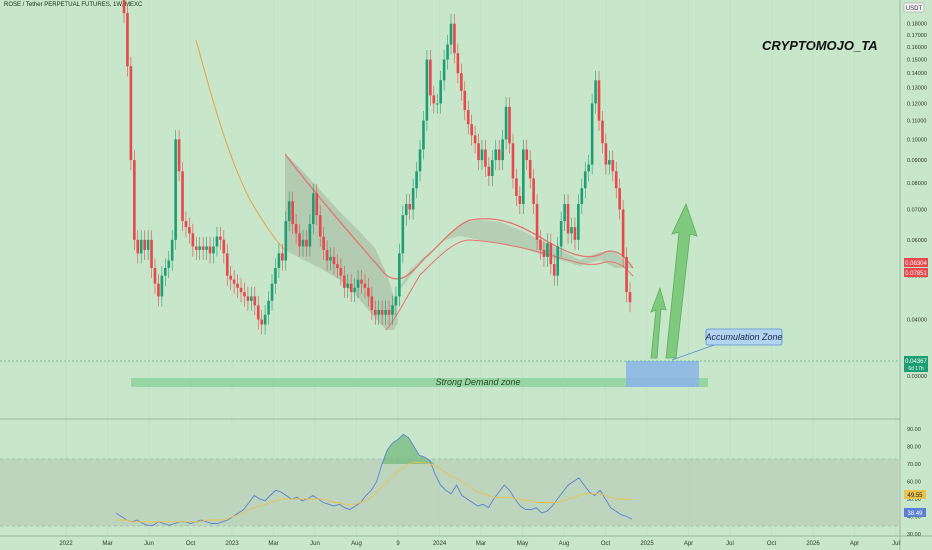 The image size is (932, 550). I want to click on price-label-last: 0.04367 6d 17h, so click(916, 364).